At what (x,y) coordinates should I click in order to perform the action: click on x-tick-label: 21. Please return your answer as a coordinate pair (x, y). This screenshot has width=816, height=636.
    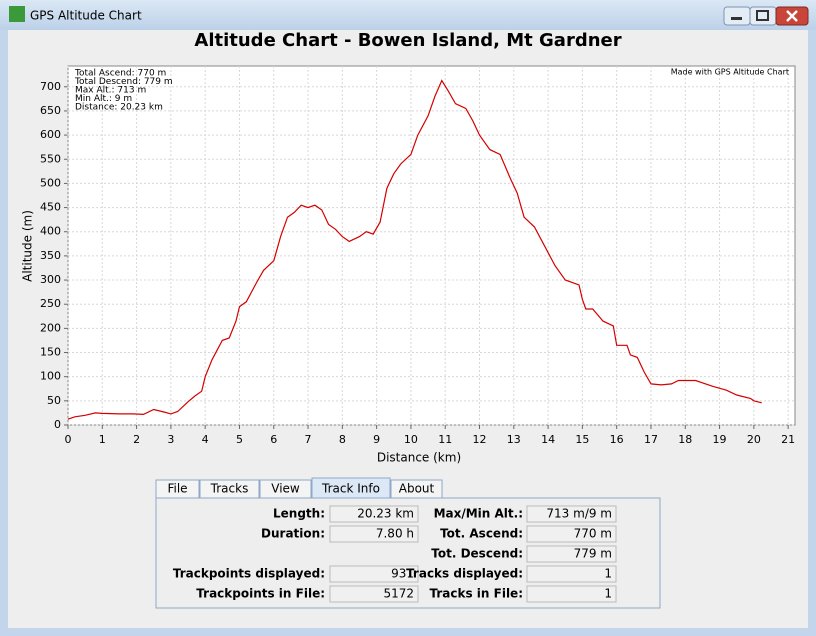
    Looking at the image, I should click on (788, 439).